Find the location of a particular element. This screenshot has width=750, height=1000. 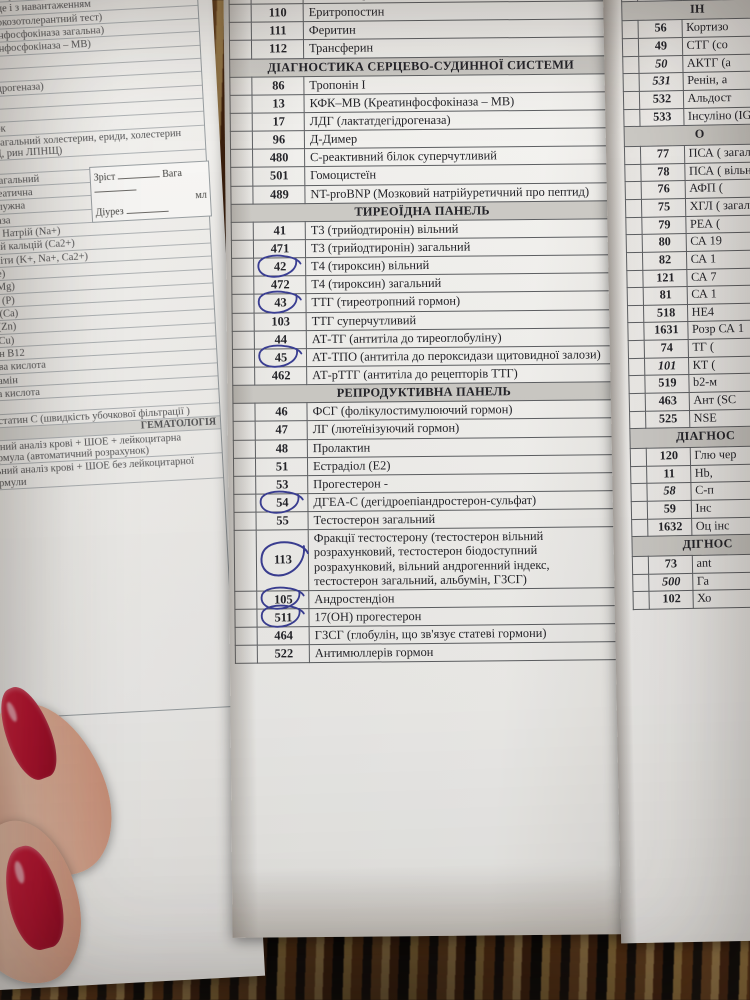

test-code: 471 is located at coordinates (280, 248).